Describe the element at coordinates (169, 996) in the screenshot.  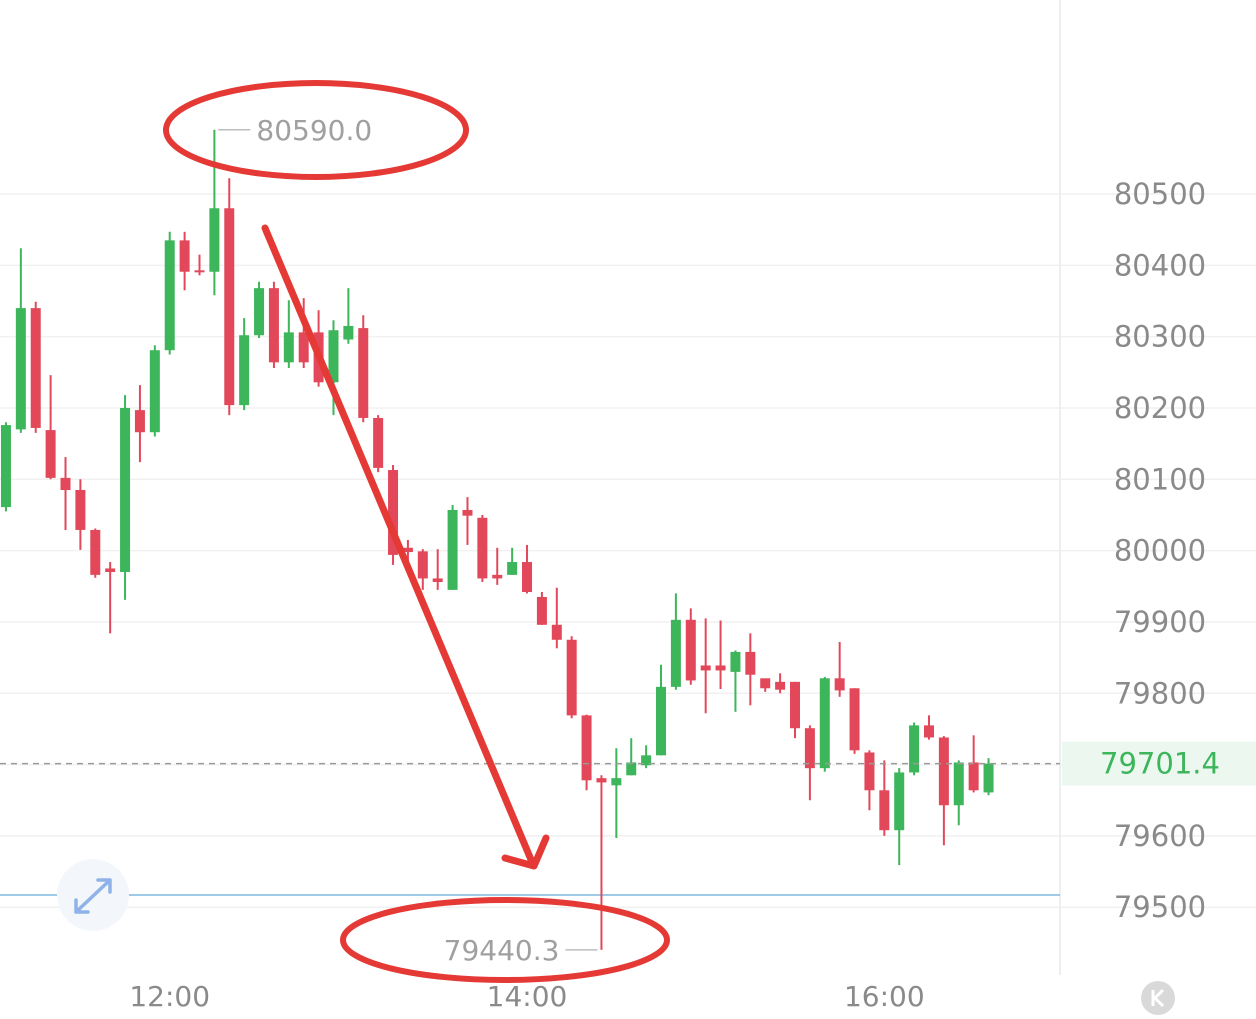
I see `x-tick-label: 12:00` at that location.